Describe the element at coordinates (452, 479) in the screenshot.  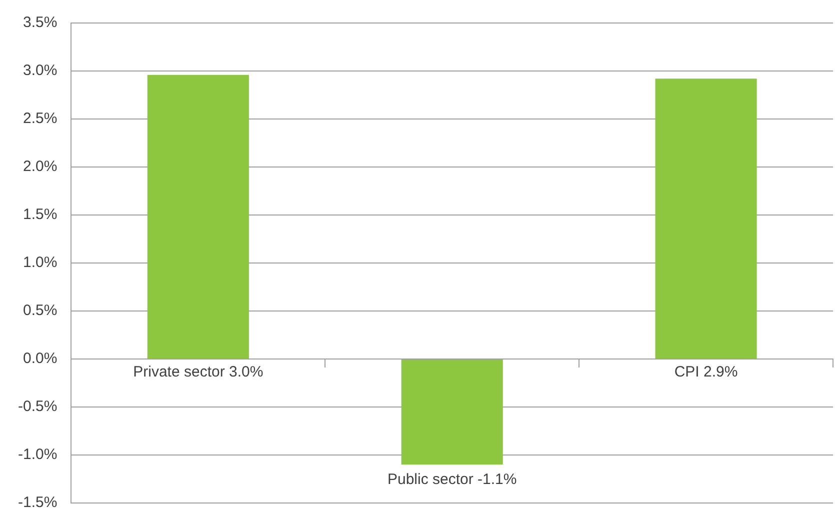
I see `x-tick-label: Public sector -1.1%` at that location.